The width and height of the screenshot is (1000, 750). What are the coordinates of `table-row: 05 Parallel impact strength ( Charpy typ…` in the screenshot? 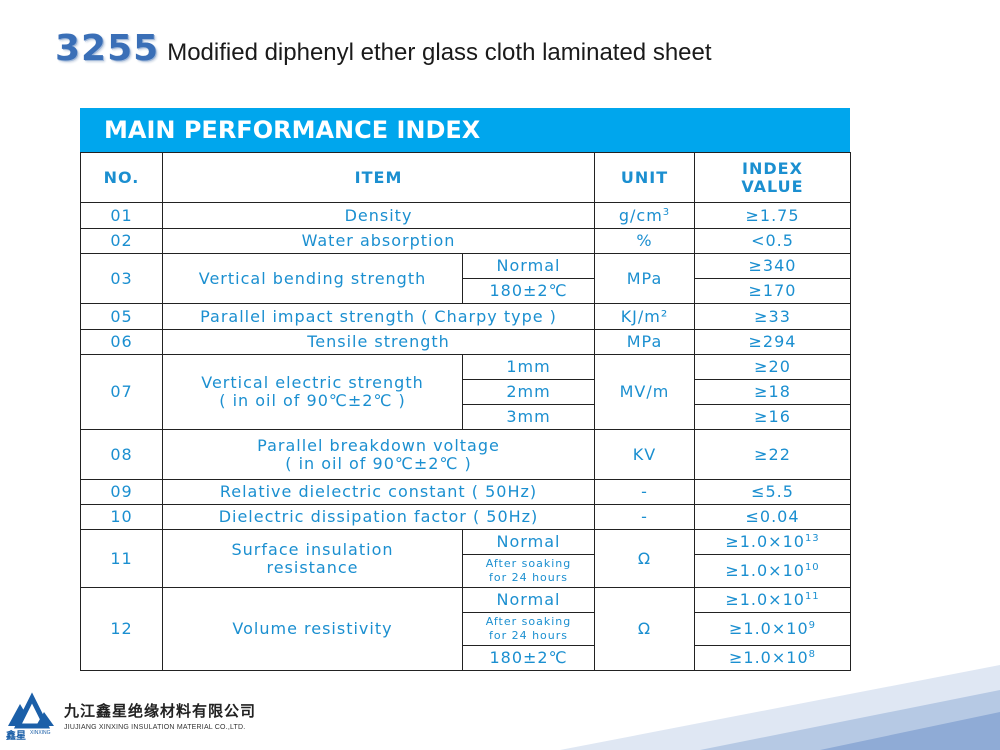 It's located at (465, 316).